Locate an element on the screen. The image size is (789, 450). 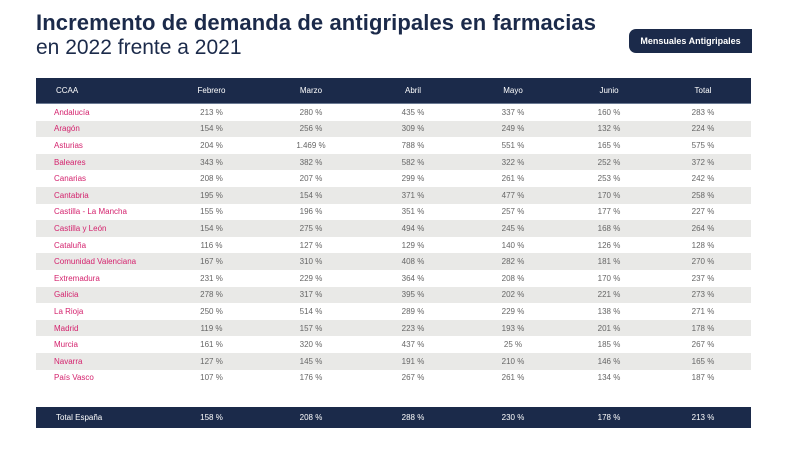
table-cell: 128 % is located at coordinates (703, 245).